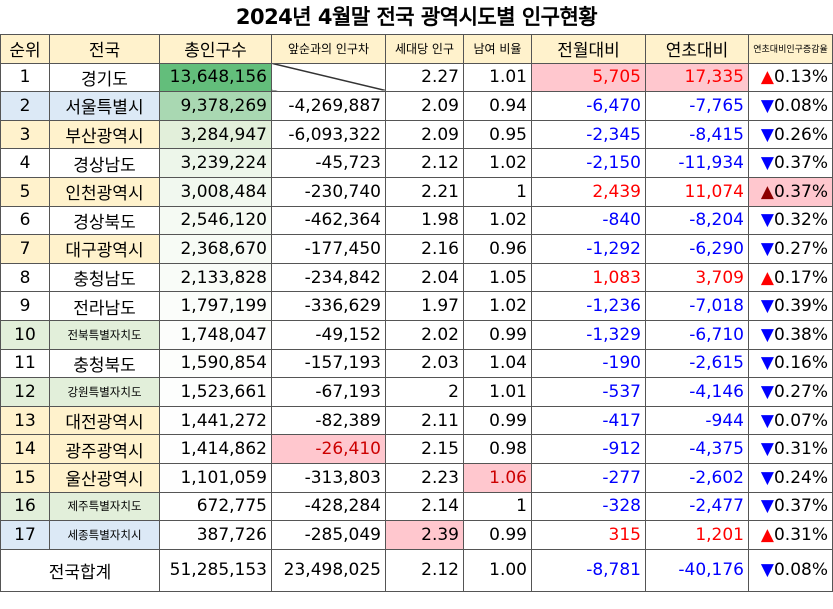  What do you see at coordinates (25, 506) in the screenshot?
I see `rank-cell: 16` at bounding box center [25, 506].